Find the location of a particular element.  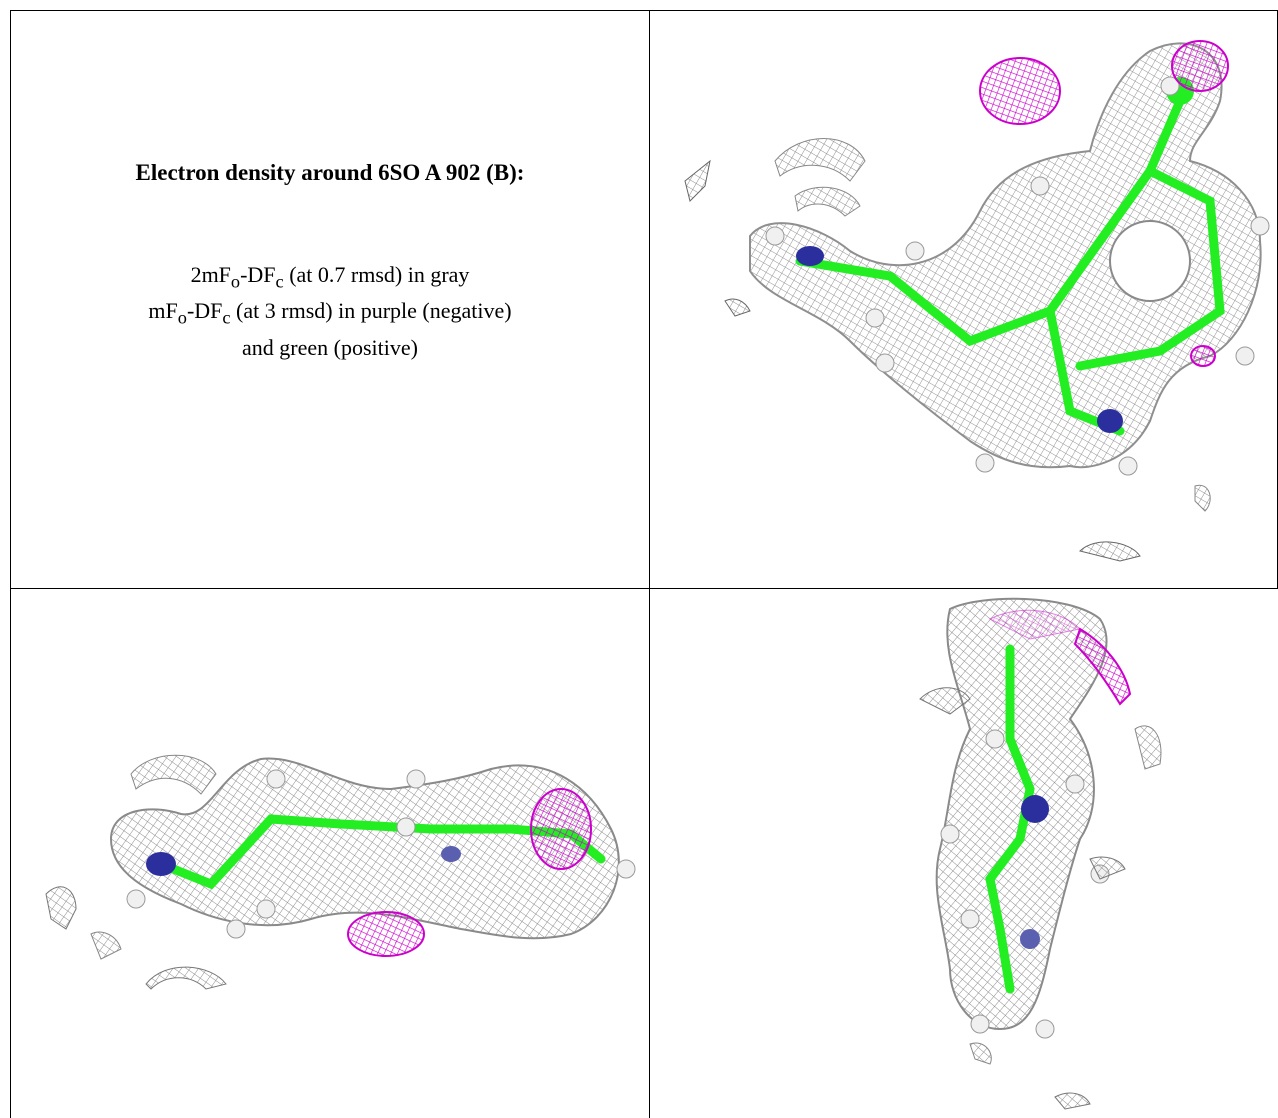

table-border-left is located at coordinates (10, 564).